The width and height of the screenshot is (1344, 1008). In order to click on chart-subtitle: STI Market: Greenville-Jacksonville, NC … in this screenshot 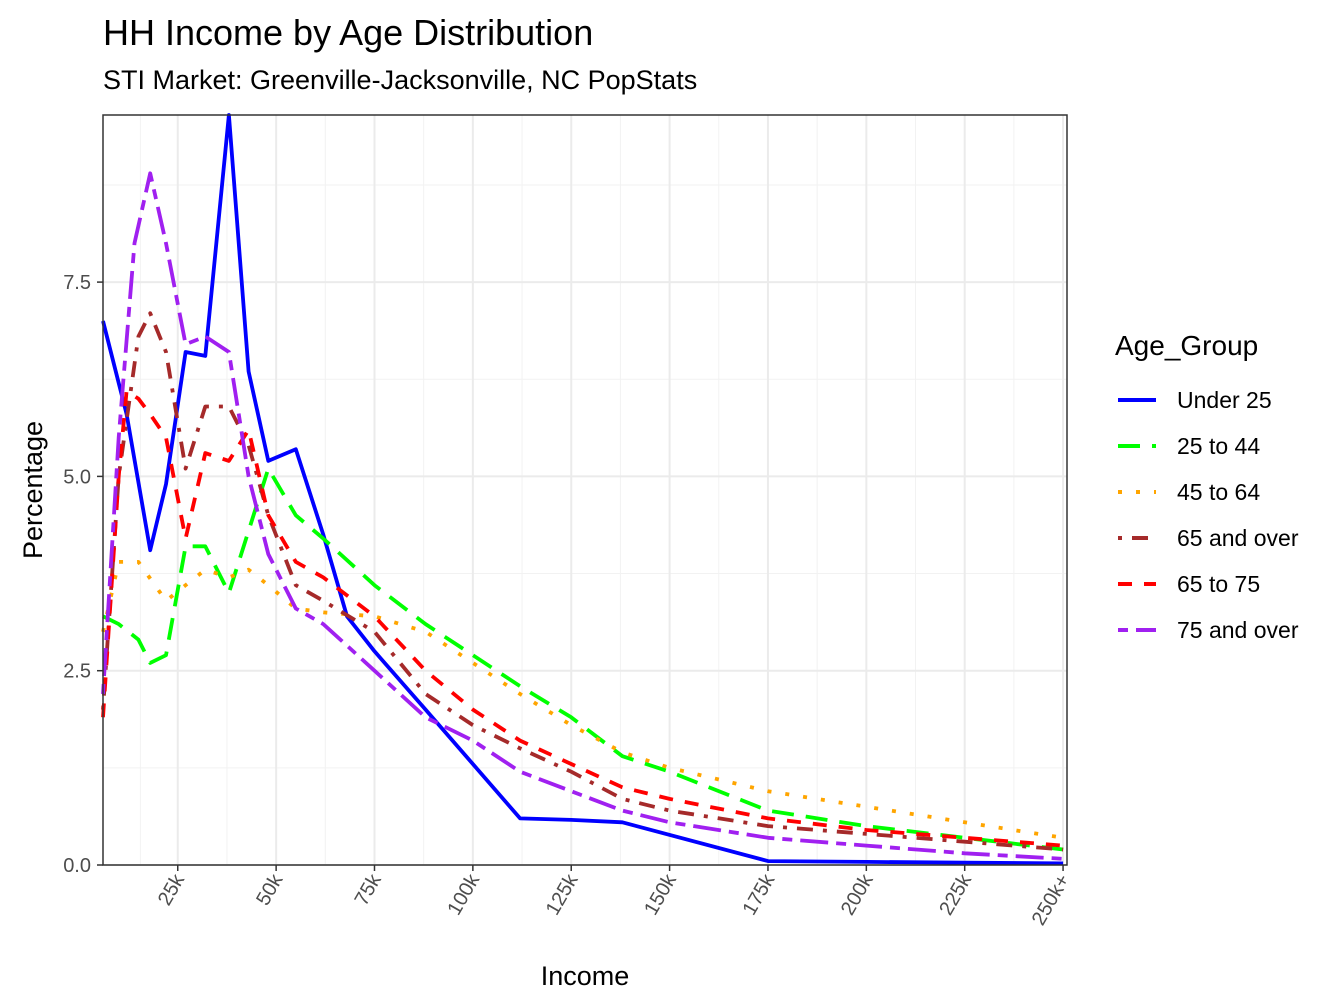, I will do `click(400, 80)`.